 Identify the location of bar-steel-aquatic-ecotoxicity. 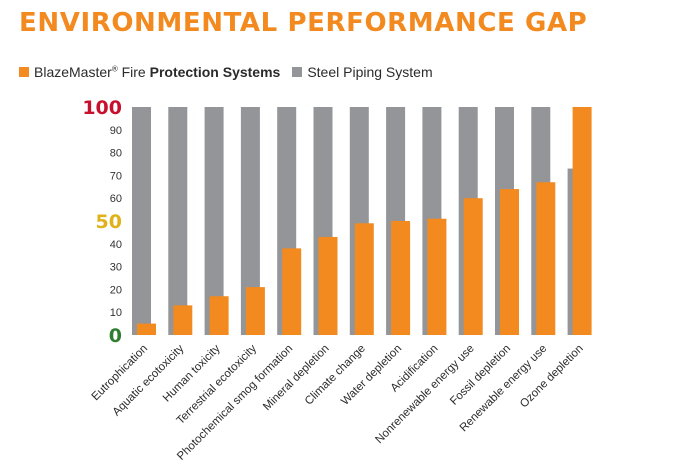
(178, 221).